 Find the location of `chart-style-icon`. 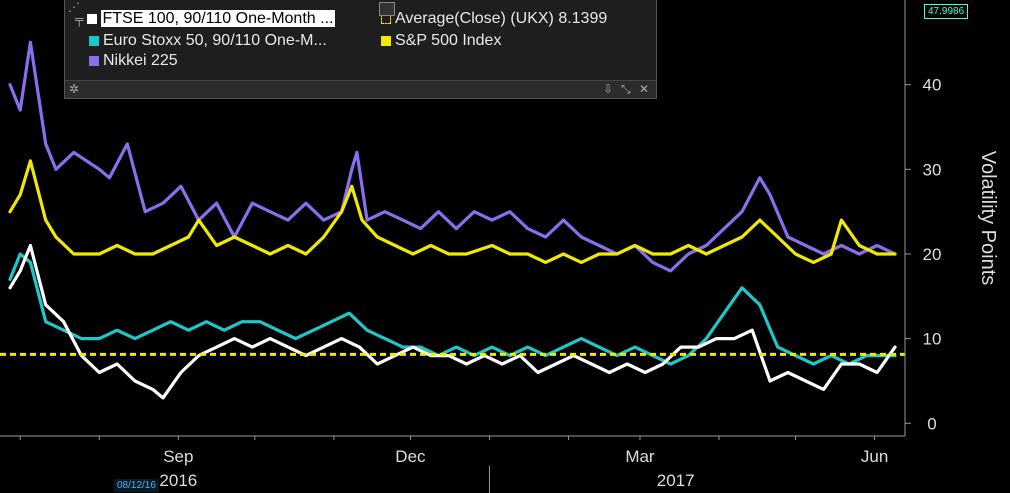

chart-style-icon is located at coordinates (387, 9).